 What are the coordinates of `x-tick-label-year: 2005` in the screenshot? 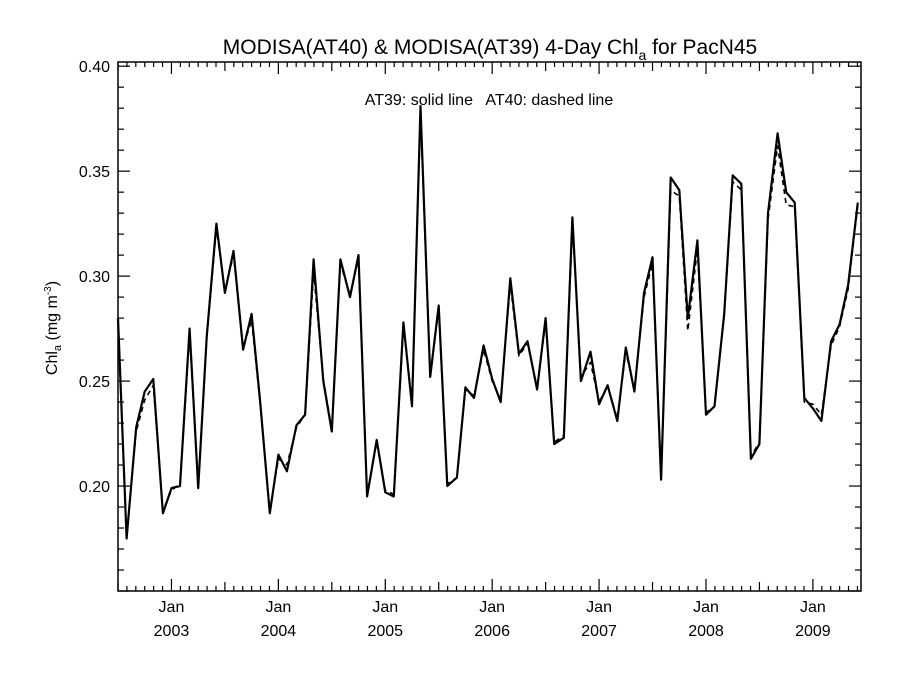 It's located at (385, 631).